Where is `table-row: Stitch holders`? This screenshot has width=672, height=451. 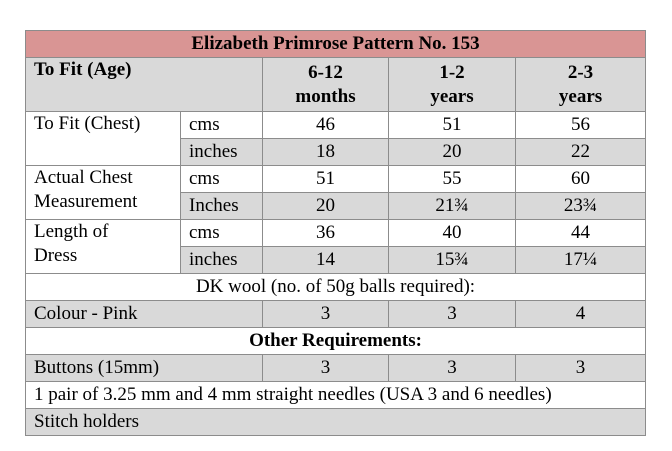
table-row: Stitch holders is located at coordinates (335, 422).